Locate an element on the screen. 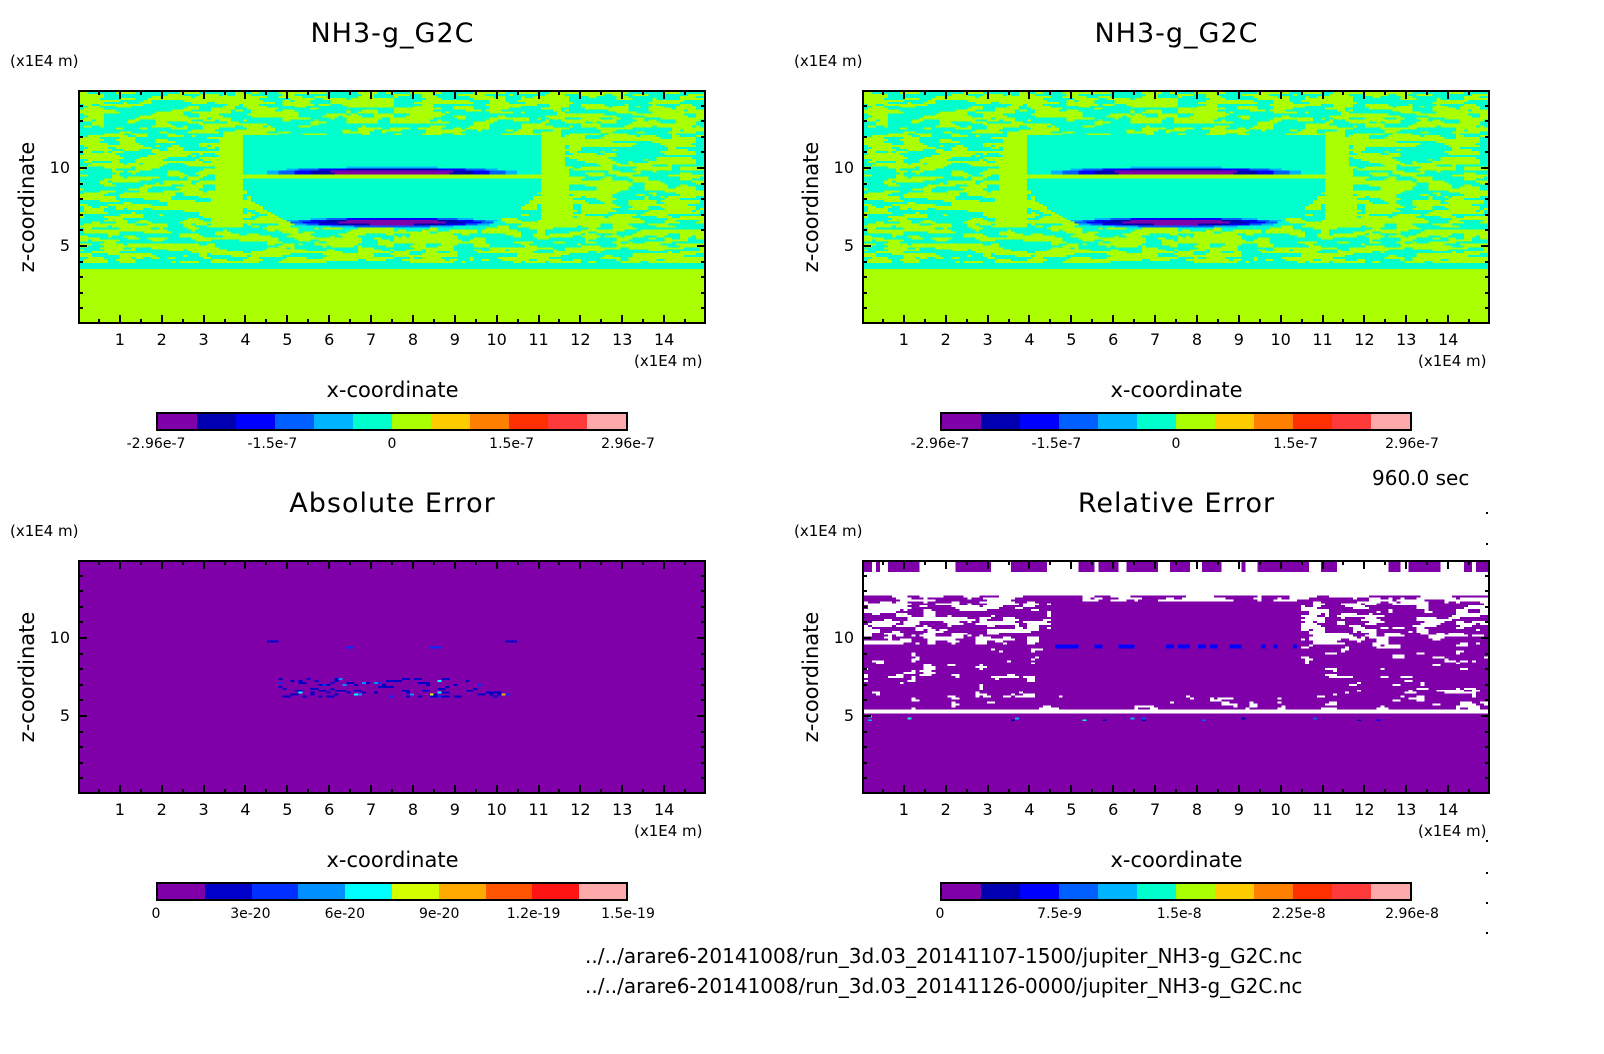 This screenshot has width=1604, height=1054. x-tick-label: 10 is located at coordinates (1280, 339).